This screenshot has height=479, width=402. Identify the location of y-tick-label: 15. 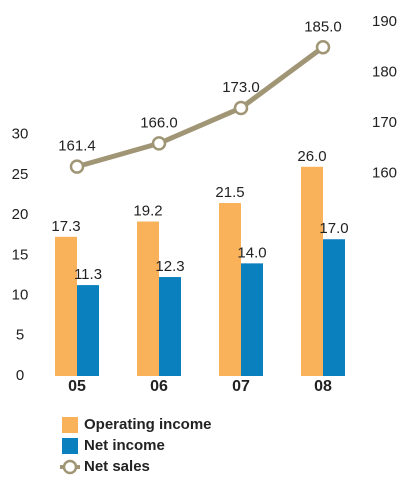
(20, 254).